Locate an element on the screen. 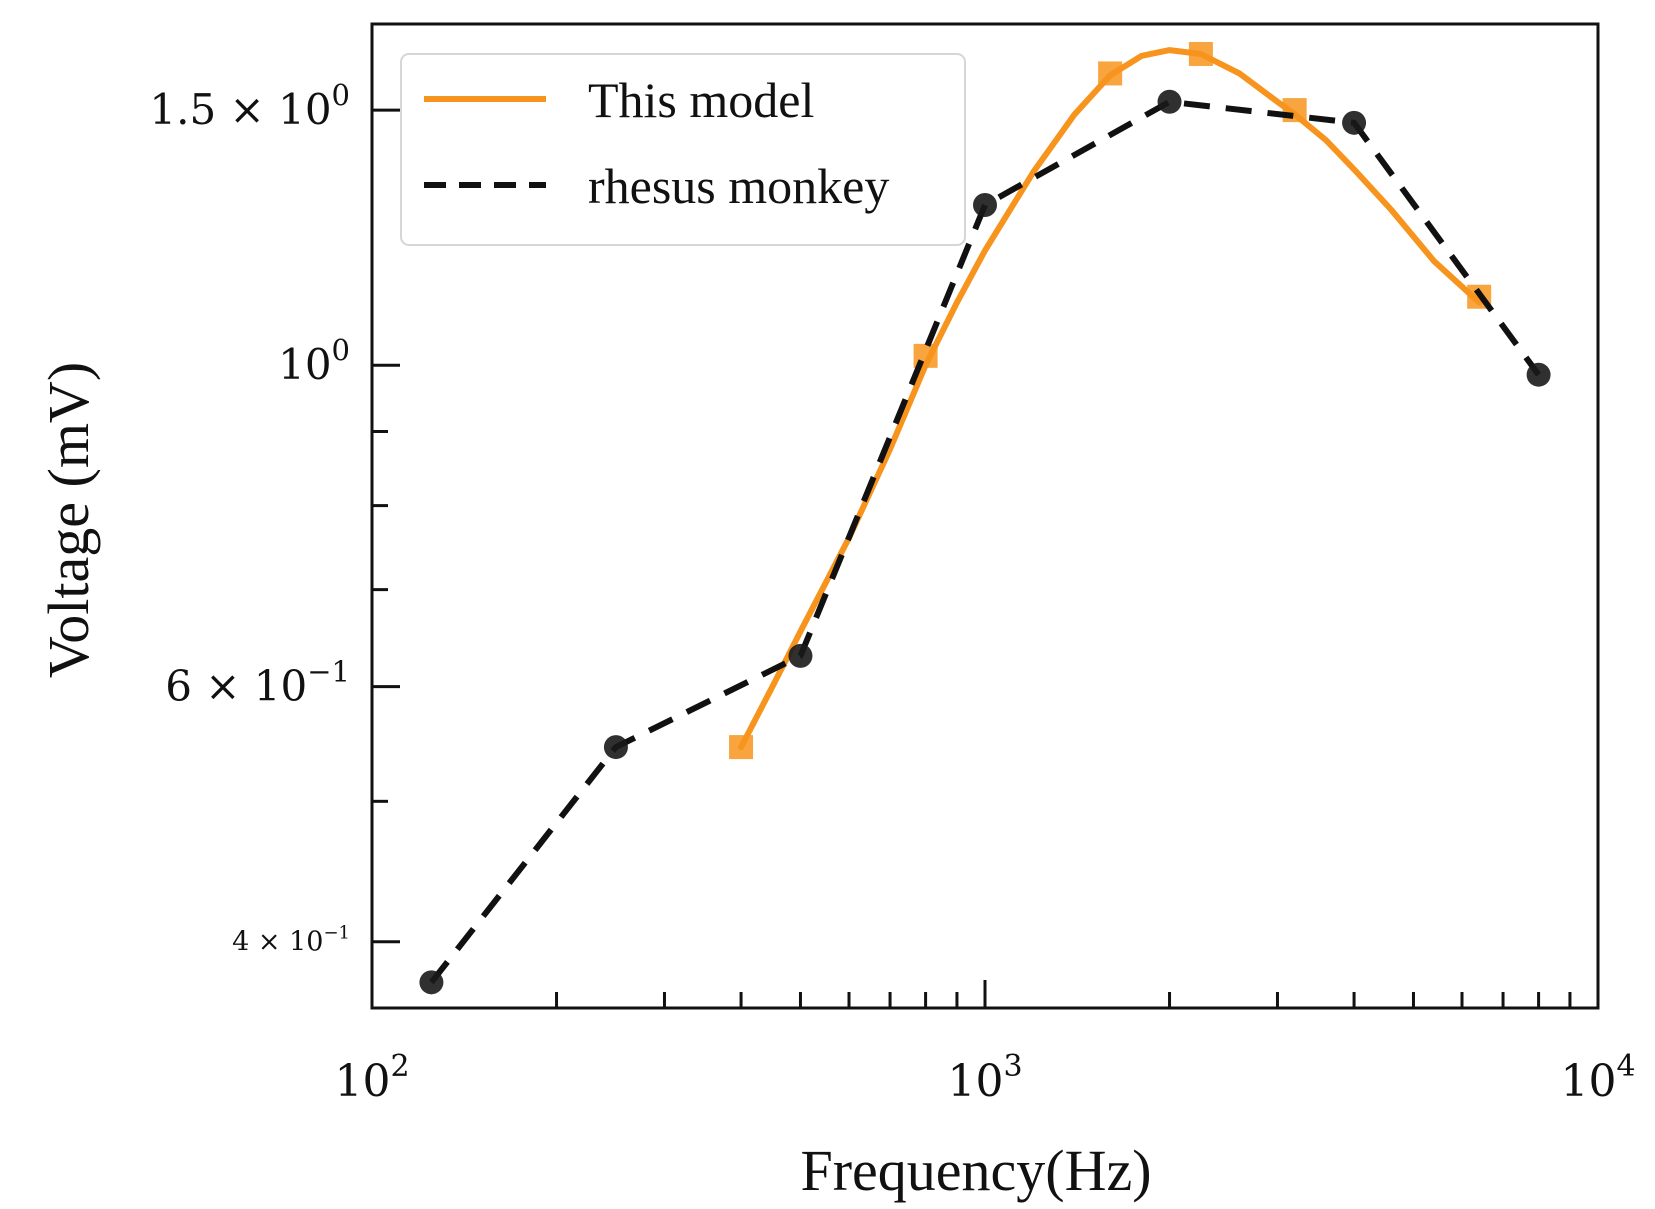  y-axis-title: Voltage (mV) is located at coordinates (68, 520).